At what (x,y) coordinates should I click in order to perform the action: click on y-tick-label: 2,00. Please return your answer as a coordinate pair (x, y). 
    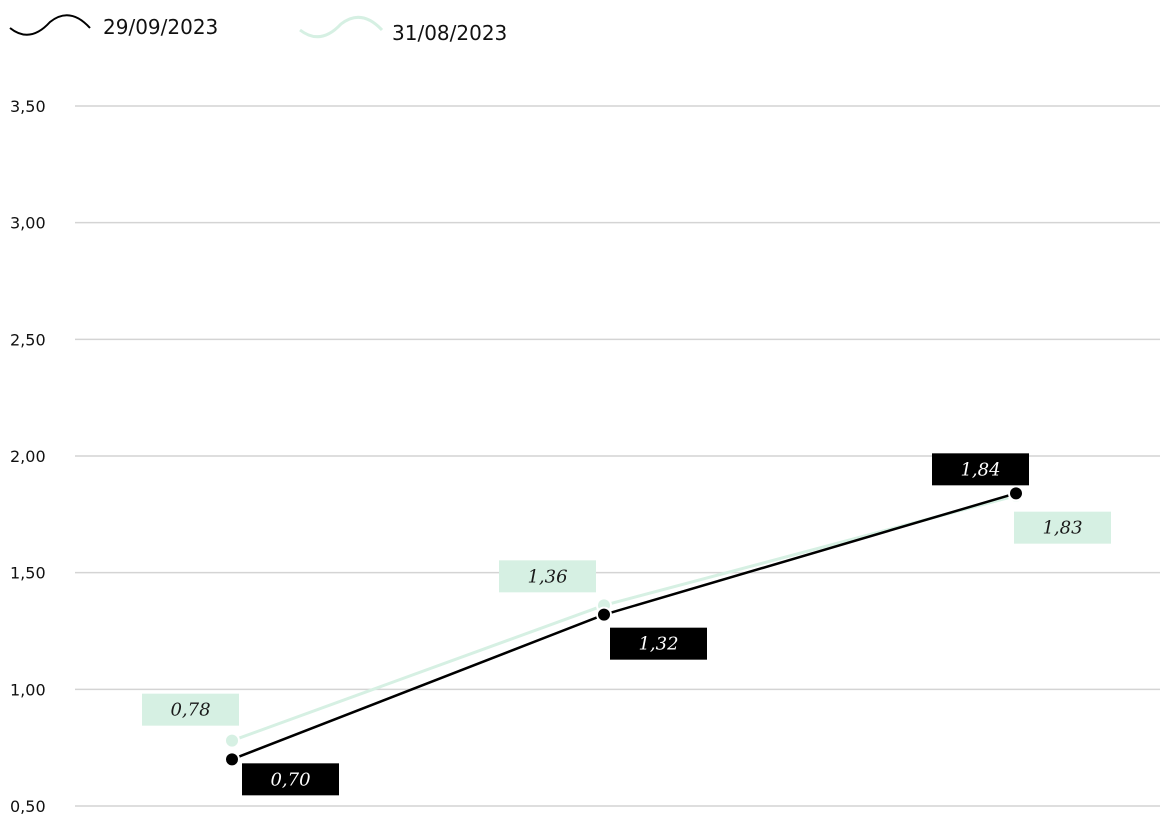
    Looking at the image, I should click on (28, 456).